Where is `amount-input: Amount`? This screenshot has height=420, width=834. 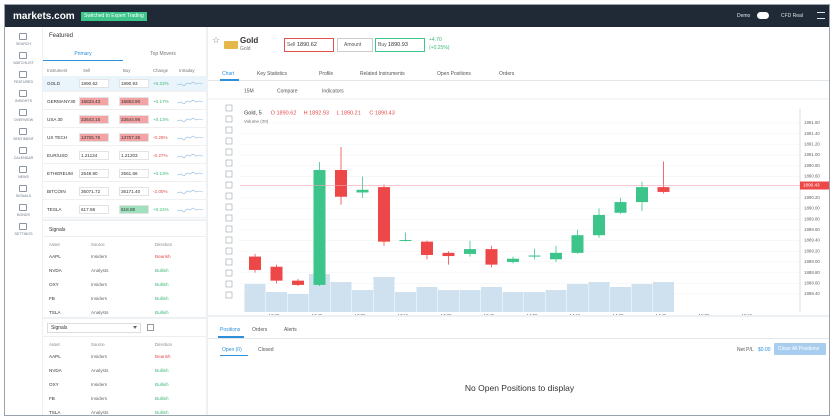 amount-input: Amount is located at coordinates (355, 45).